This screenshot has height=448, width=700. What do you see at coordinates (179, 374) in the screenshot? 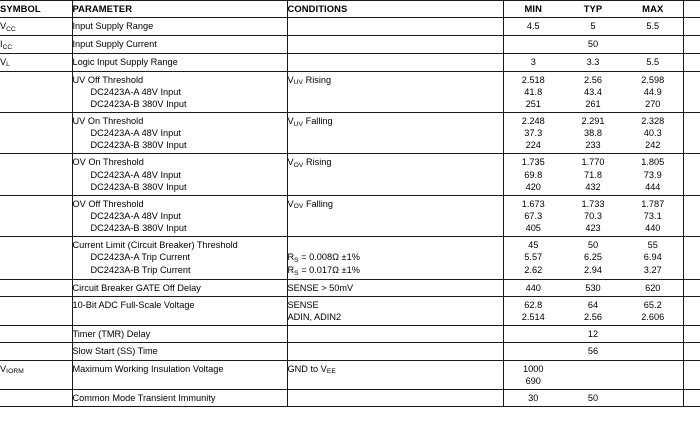
I see `cell-parameter: Maximum Working Insulation Voltage` at bounding box center [179, 374].